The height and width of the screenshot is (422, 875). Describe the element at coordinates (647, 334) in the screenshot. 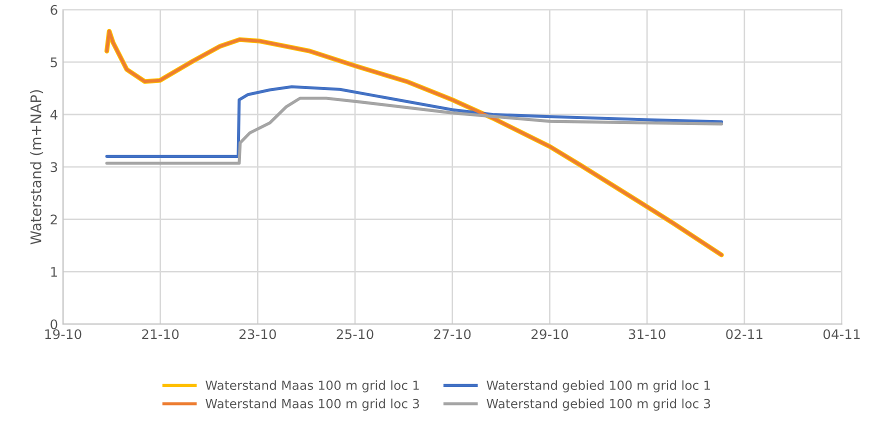

I see `x-tick-label: 31-10` at that location.